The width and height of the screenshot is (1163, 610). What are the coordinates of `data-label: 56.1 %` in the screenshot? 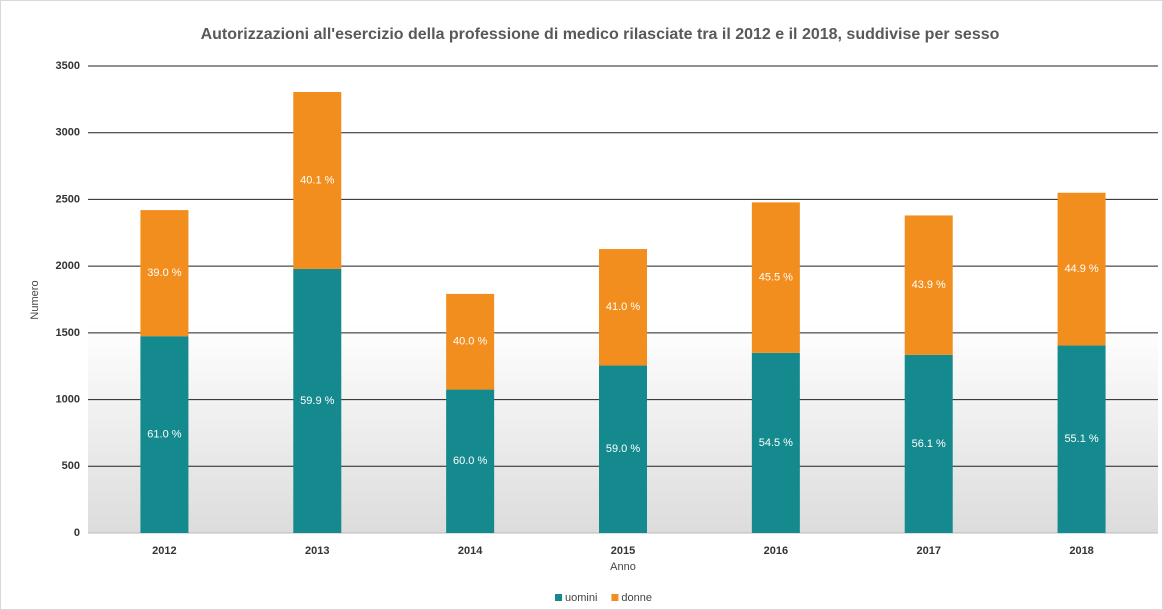 It's located at (929, 444).